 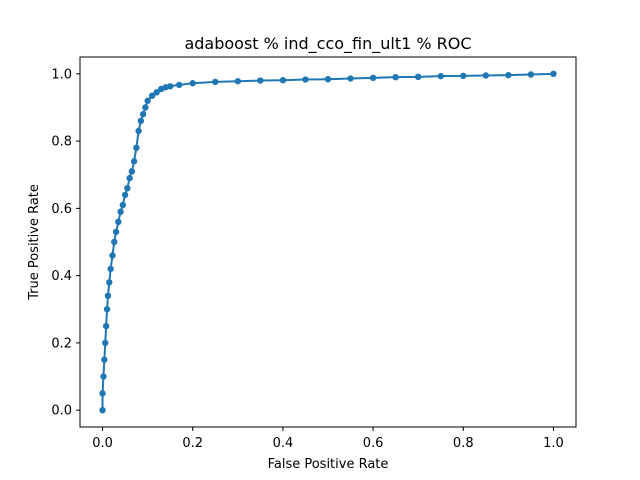 I want to click on x-axis-label: False Positive Rate, so click(x=328, y=464).